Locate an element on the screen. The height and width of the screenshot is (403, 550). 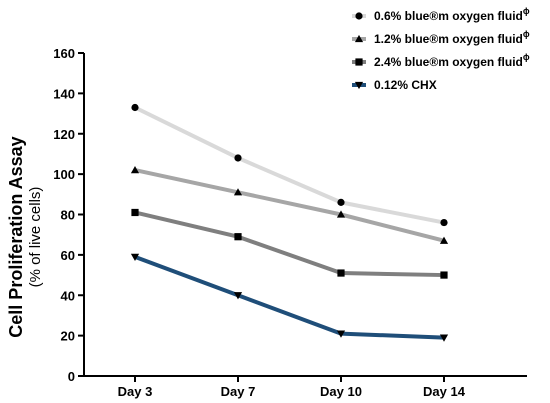
y-tick-label: 80 is located at coordinates (68, 215).